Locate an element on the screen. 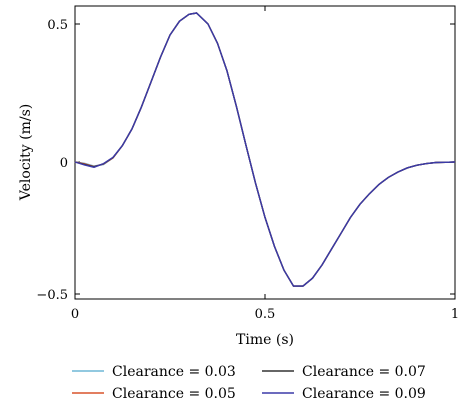 The image size is (474, 415). x-axis-title: Time (s) is located at coordinates (265, 340).